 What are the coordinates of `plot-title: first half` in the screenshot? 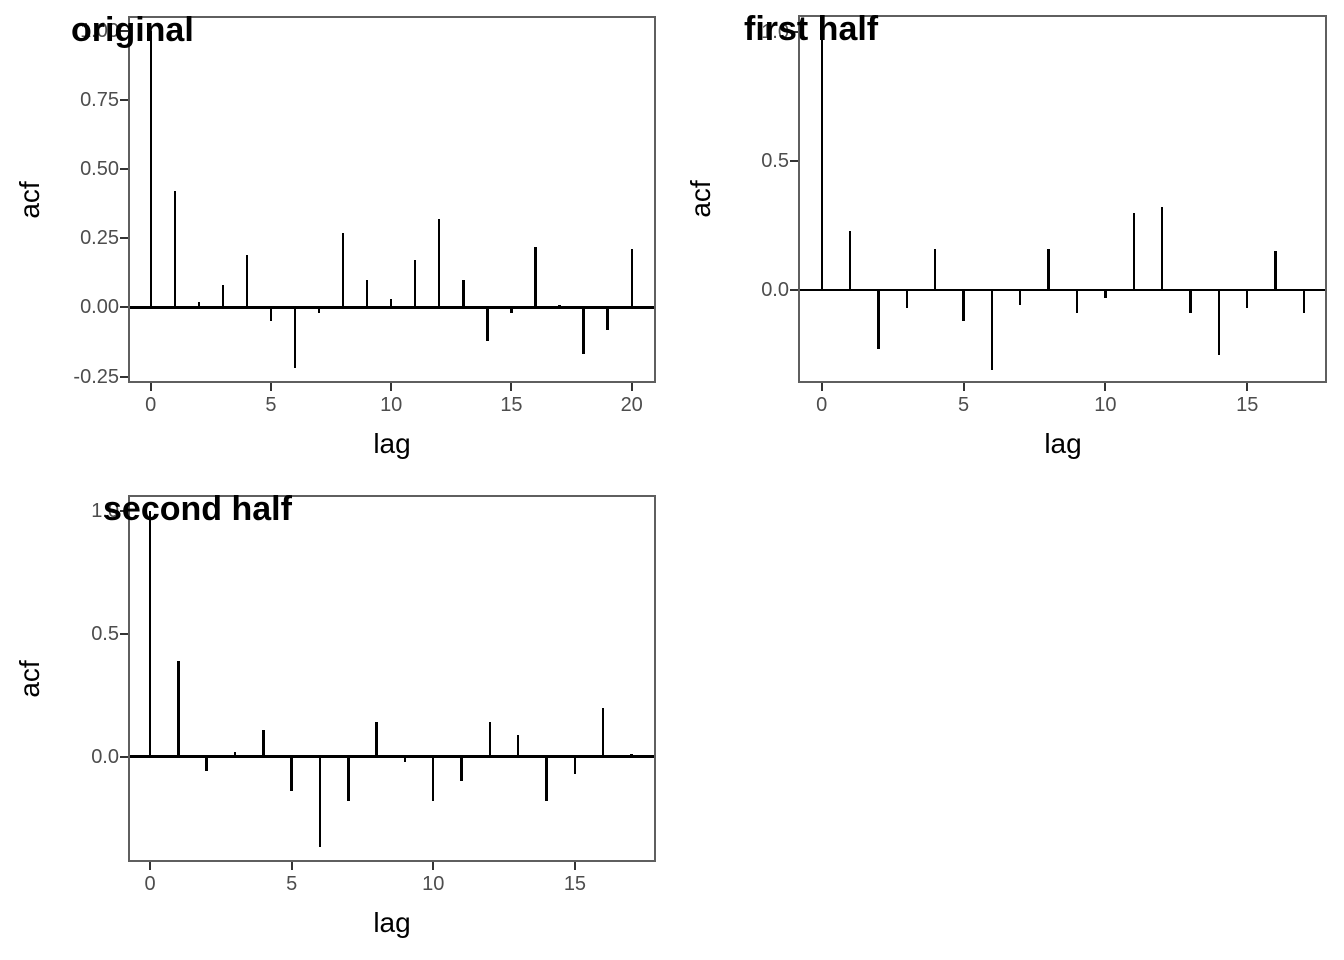 It's located at (811, 29).